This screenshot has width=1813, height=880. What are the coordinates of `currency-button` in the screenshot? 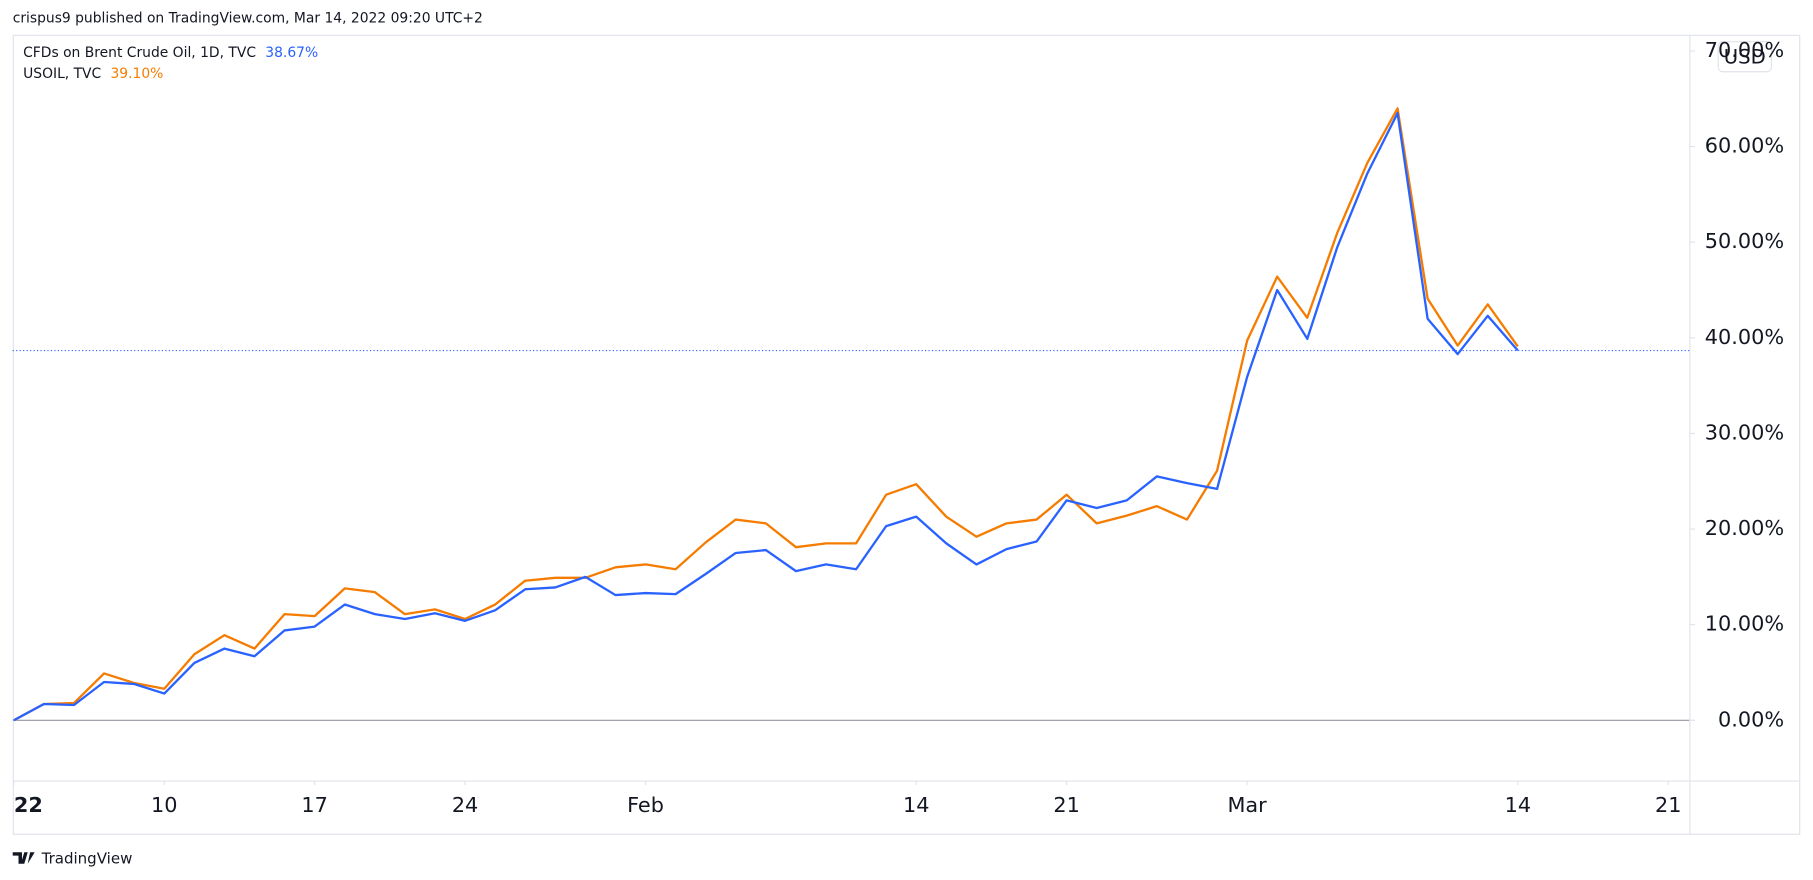 It's located at (1744, 57).